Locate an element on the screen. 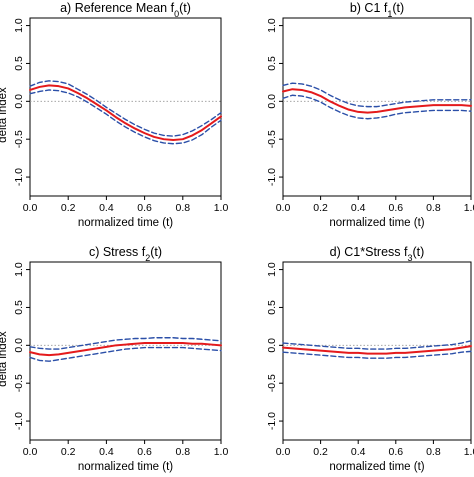 This screenshot has width=474, height=477. chart-title-subscript: 1 is located at coordinates (389, 14).